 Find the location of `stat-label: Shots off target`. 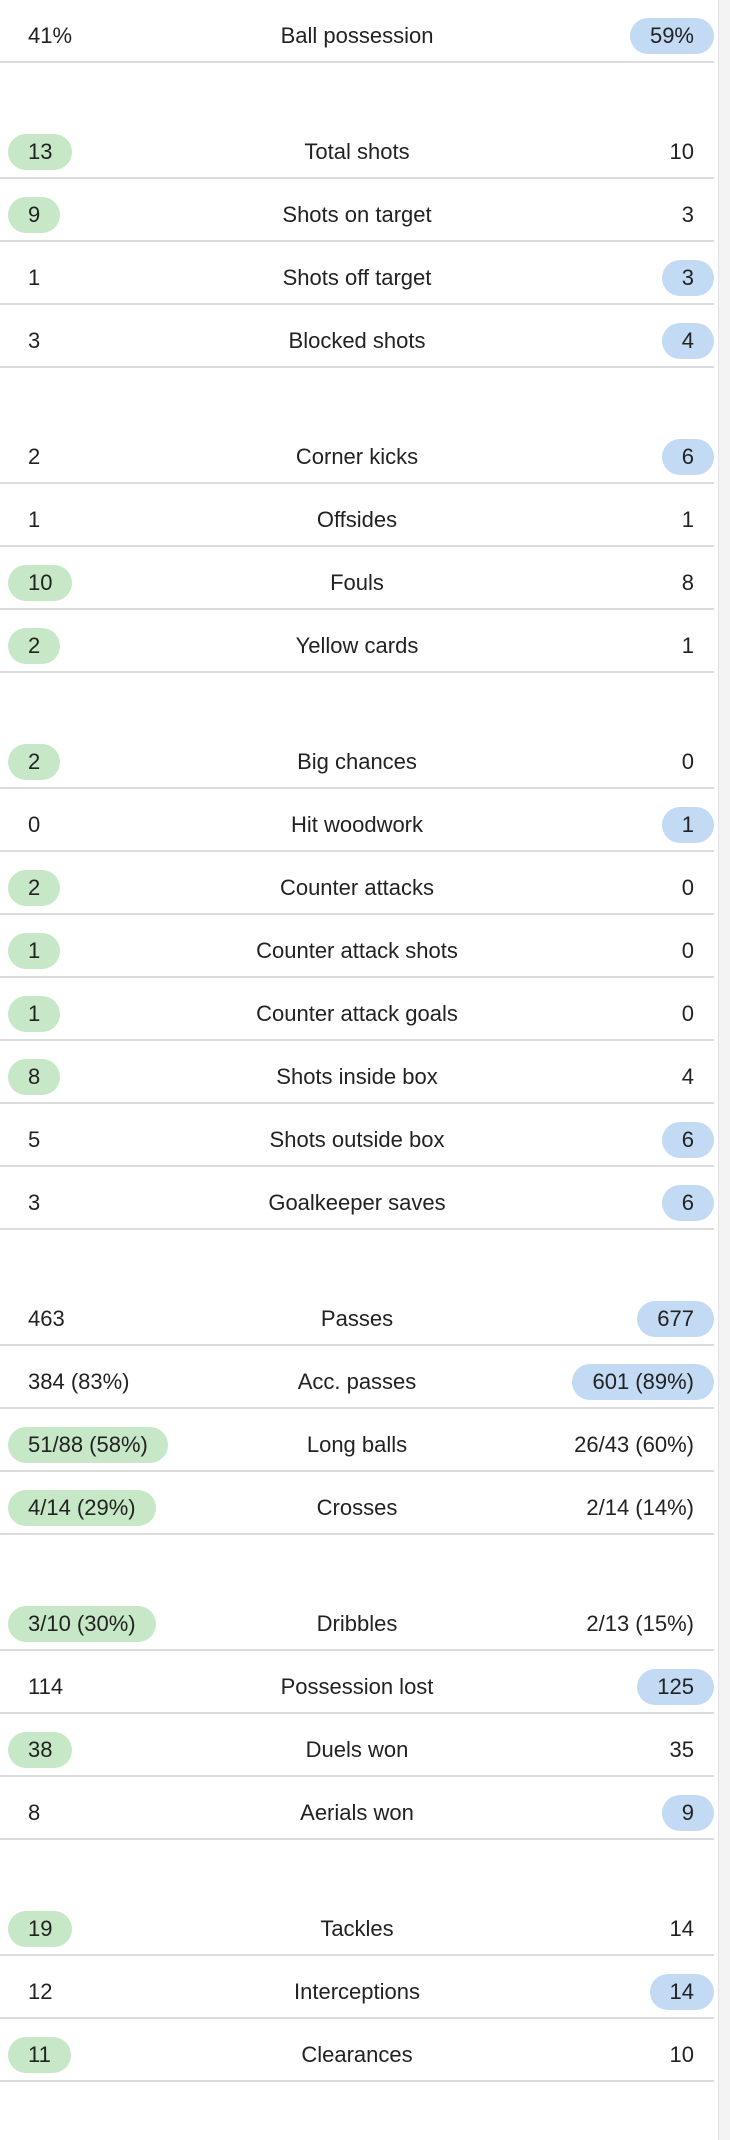

stat-label: Shots off target is located at coordinates (357, 277).